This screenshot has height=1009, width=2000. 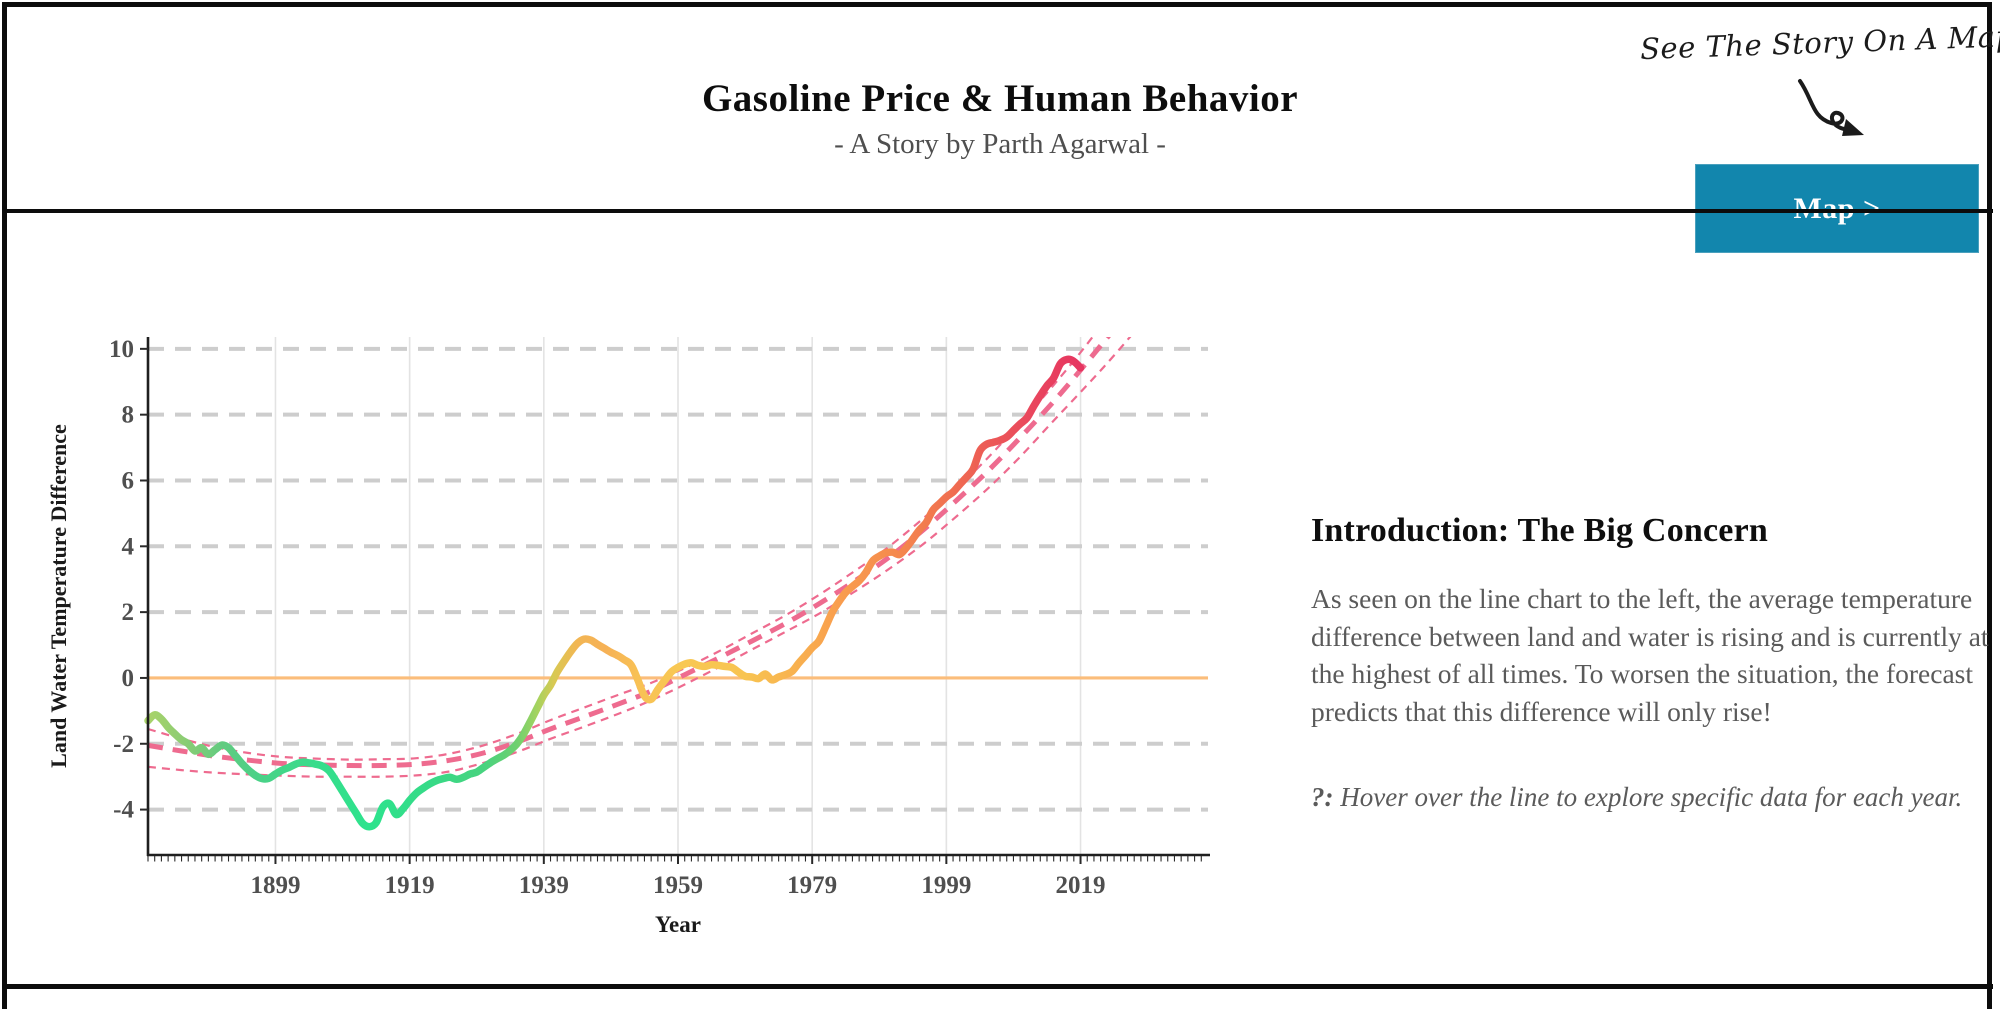 What do you see at coordinates (544, 885) in the screenshot?
I see `svg-text: 1939` at bounding box center [544, 885].